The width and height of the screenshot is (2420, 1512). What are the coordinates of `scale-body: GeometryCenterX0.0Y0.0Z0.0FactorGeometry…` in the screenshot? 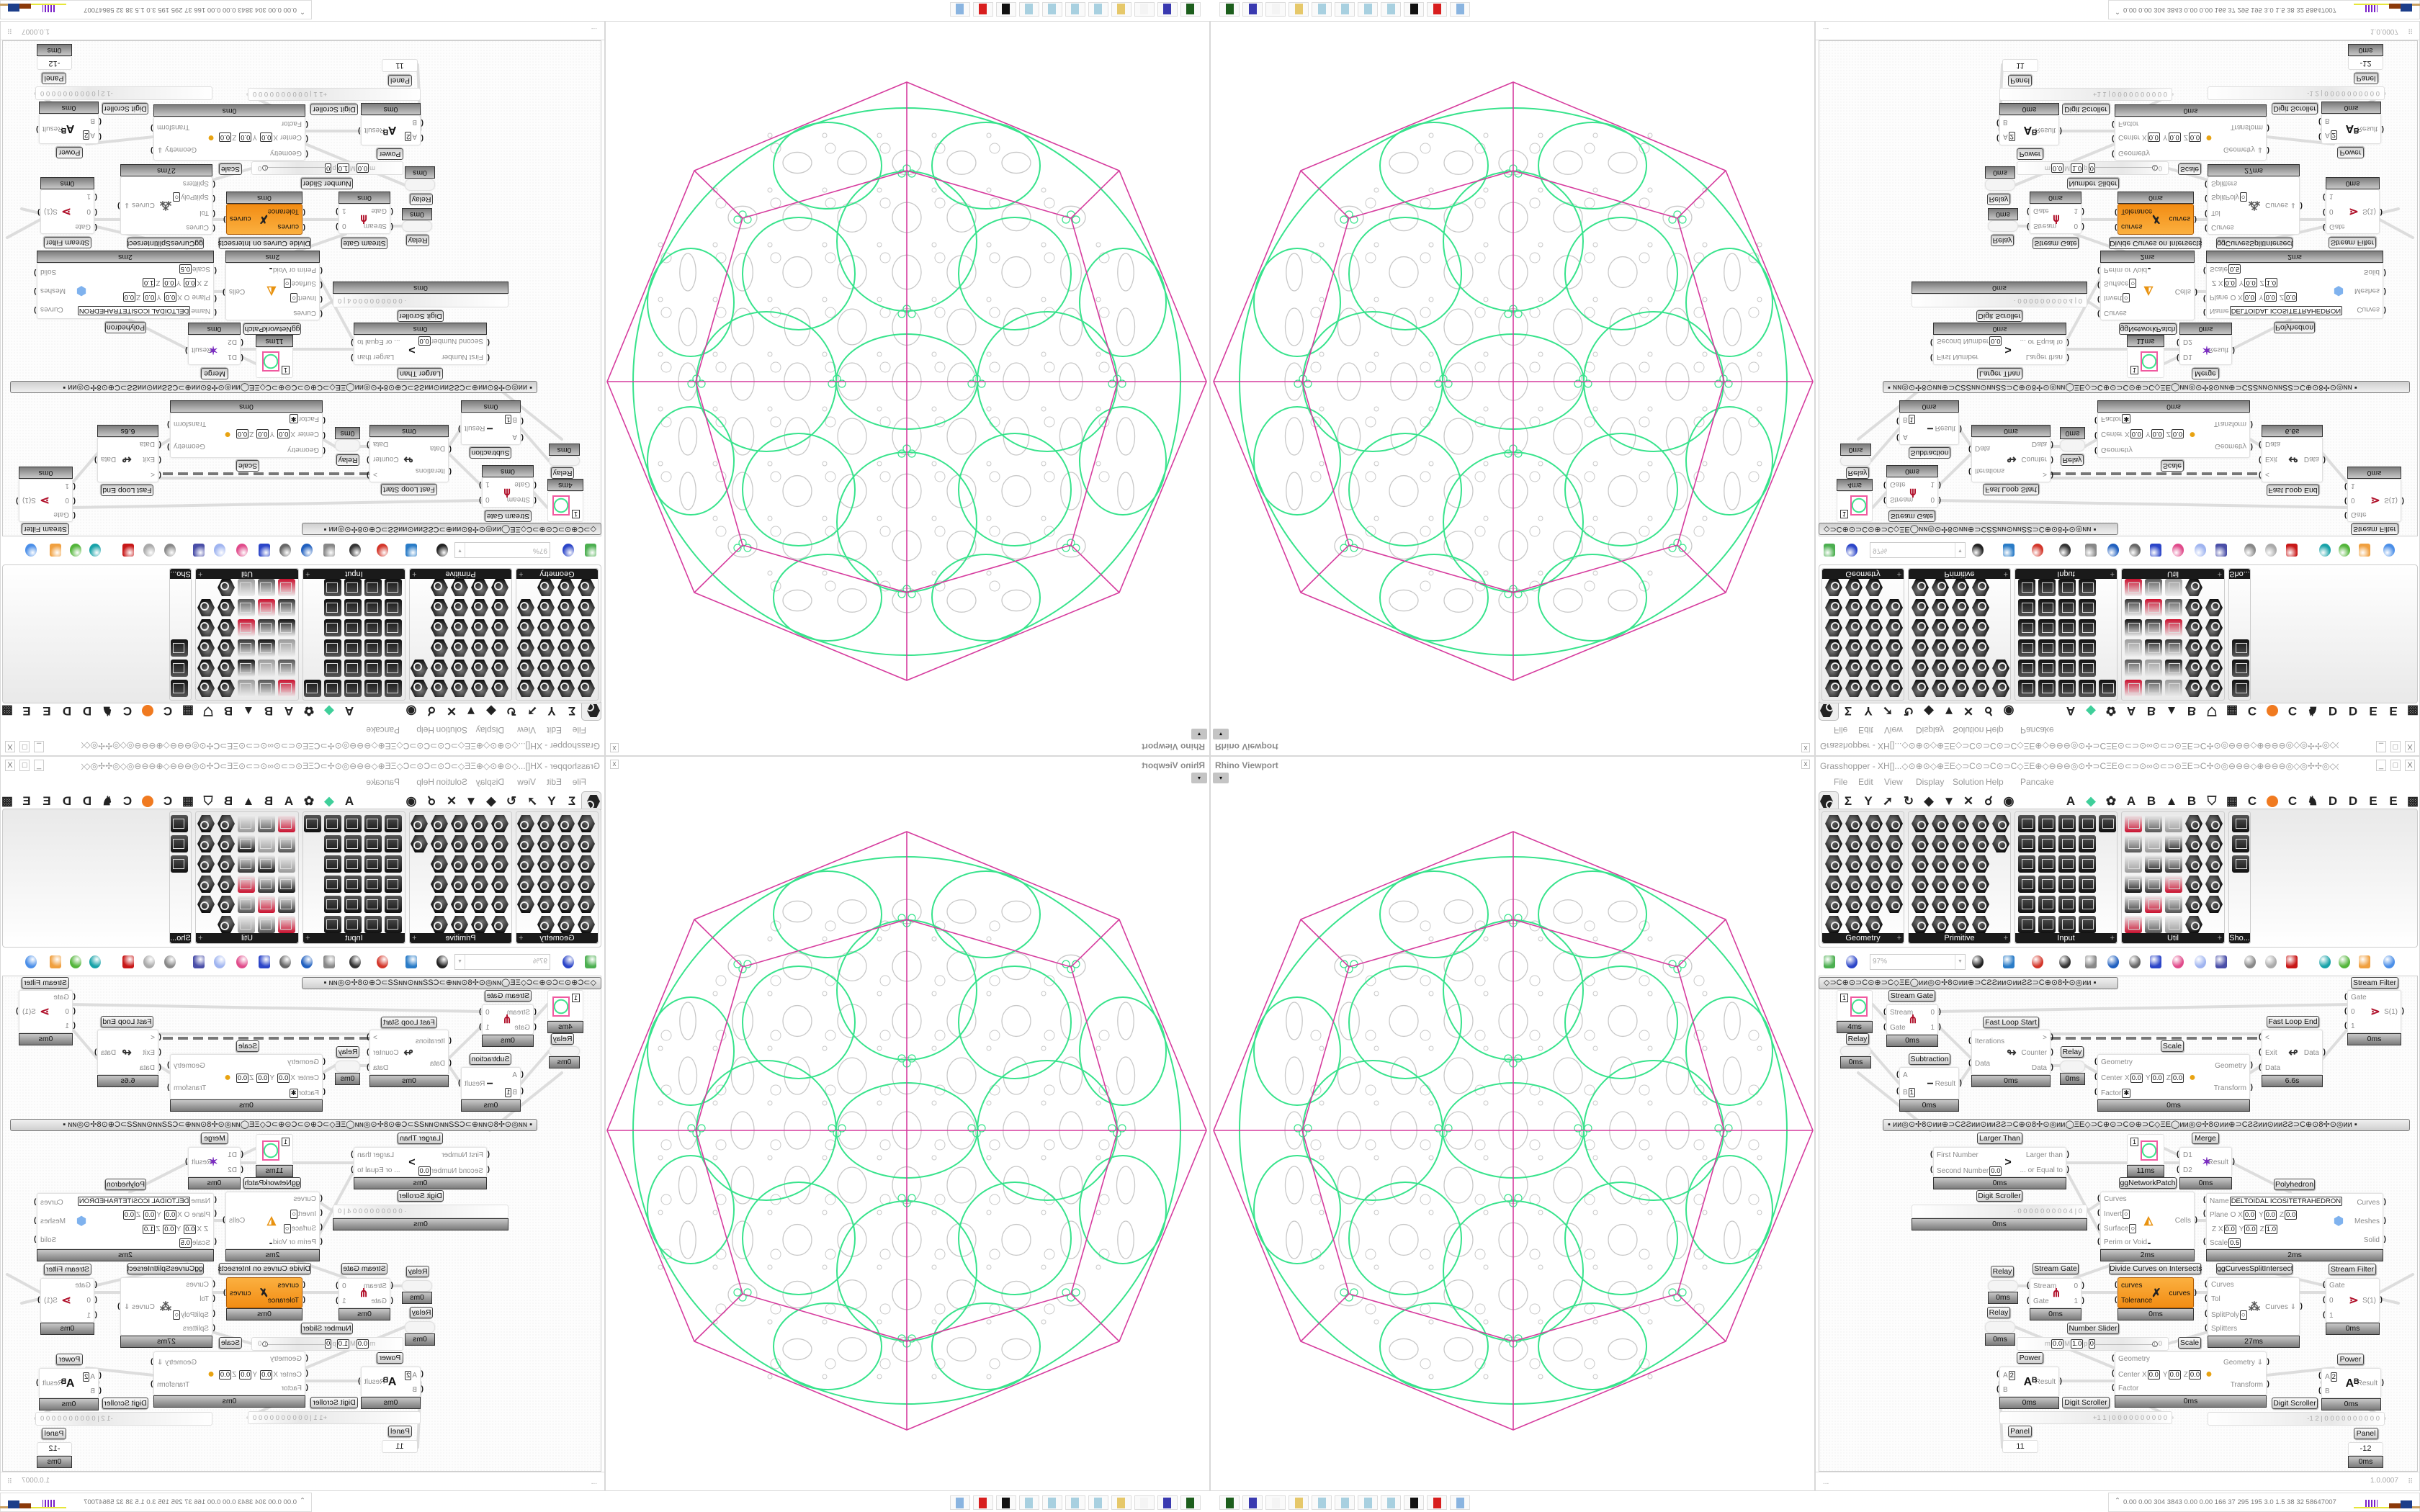 It's located at (229, 139).